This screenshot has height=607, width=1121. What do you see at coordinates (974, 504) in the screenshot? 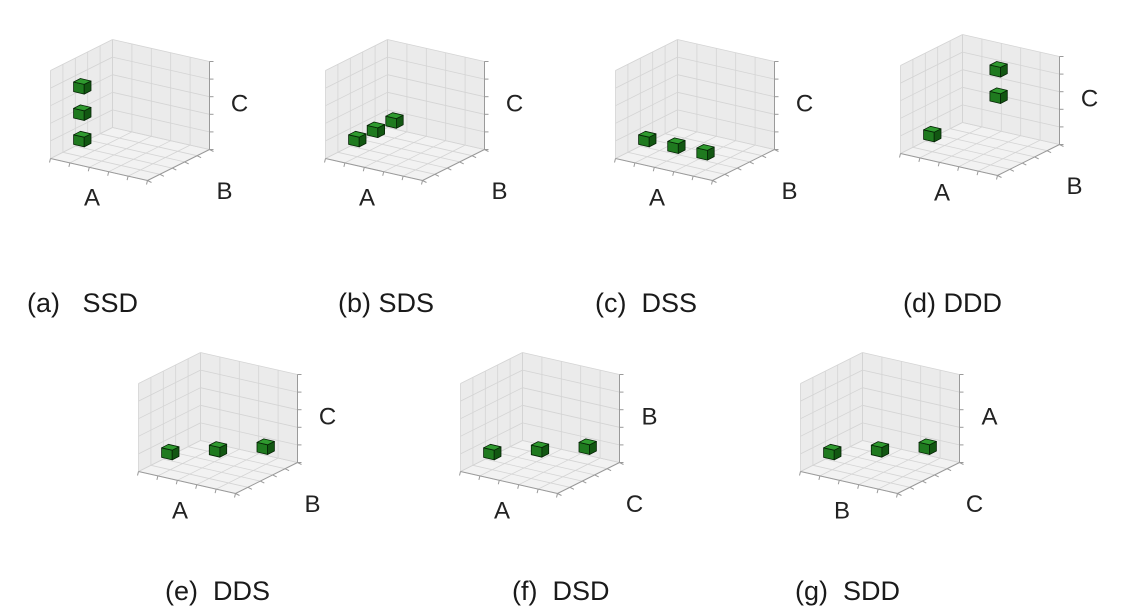
I see `axis-label-2: C` at bounding box center [974, 504].